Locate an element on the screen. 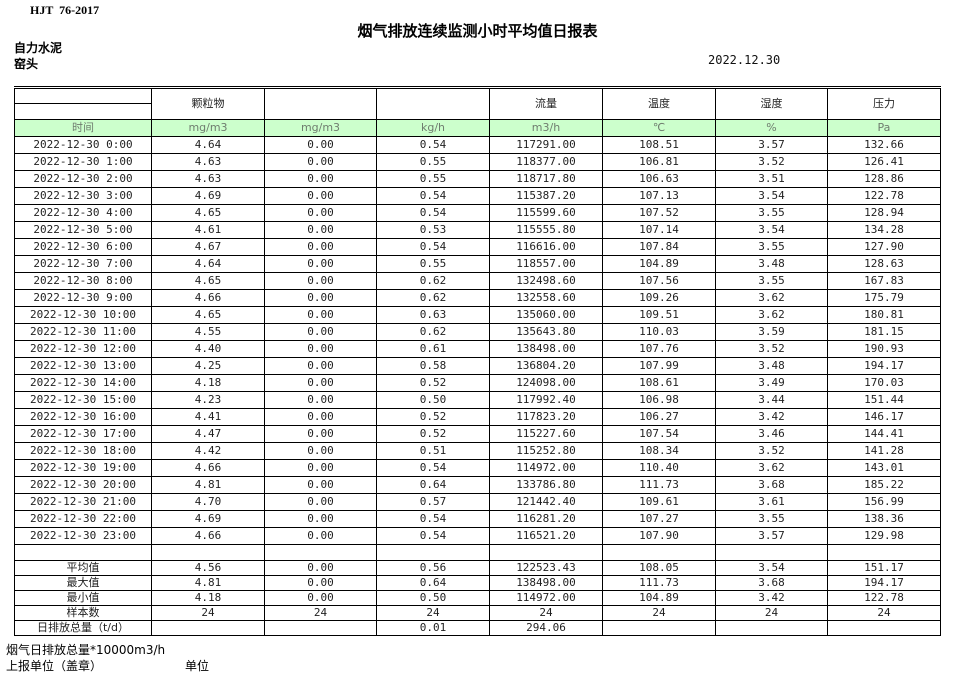  cell-value: 143.01 is located at coordinates (884, 468).